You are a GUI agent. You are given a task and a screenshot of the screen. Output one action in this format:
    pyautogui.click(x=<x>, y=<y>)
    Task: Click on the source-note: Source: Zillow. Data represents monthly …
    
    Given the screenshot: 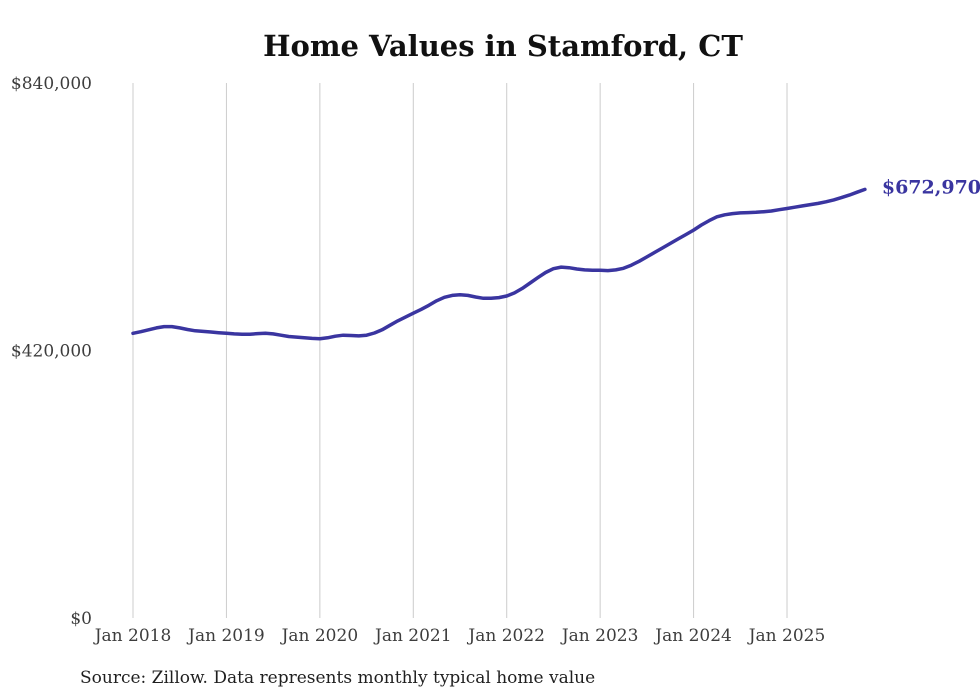 What is the action you would take?
    pyautogui.click(x=337, y=678)
    